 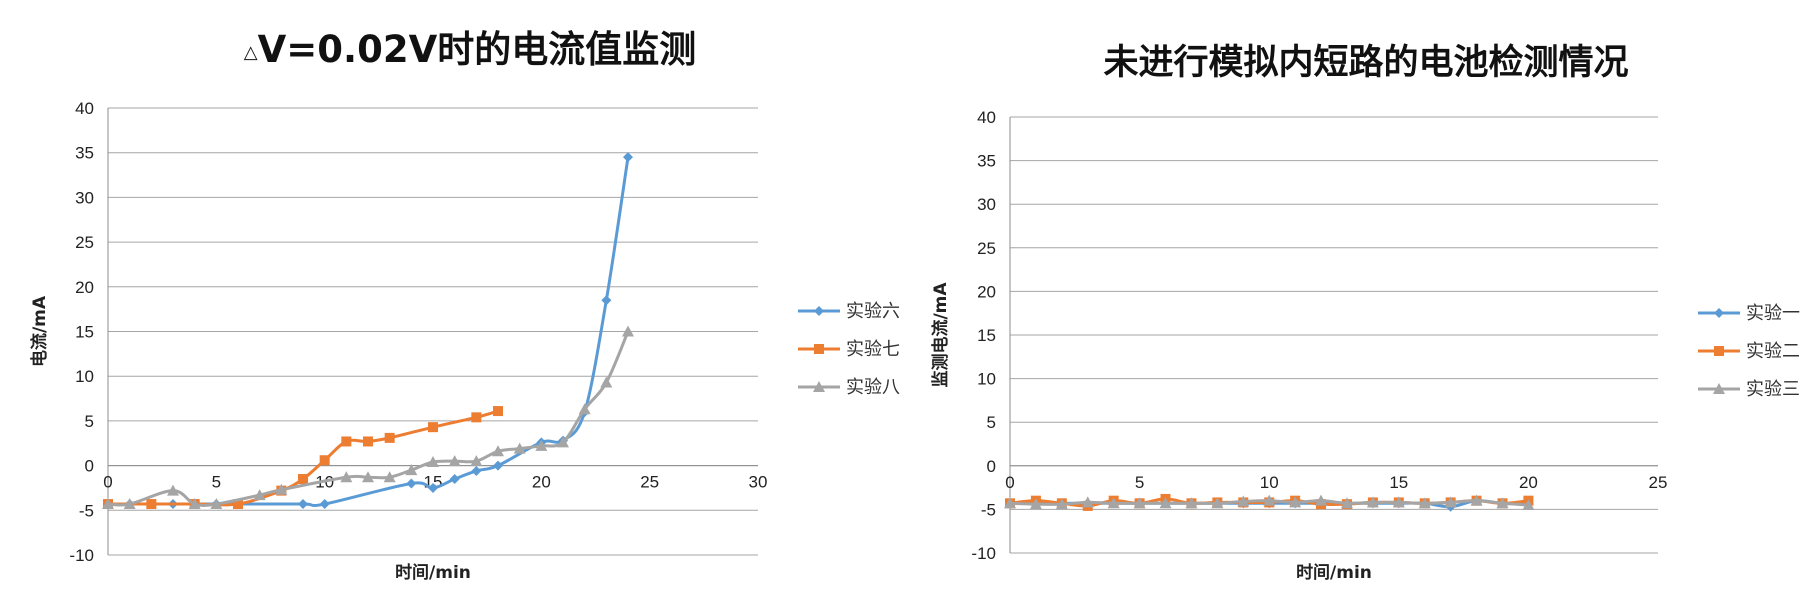 What do you see at coordinates (1365, 63) in the screenshot?
I see `chart-title: 未进行模拟内短路的电池检测情况` at bounding box center [1365, 63].